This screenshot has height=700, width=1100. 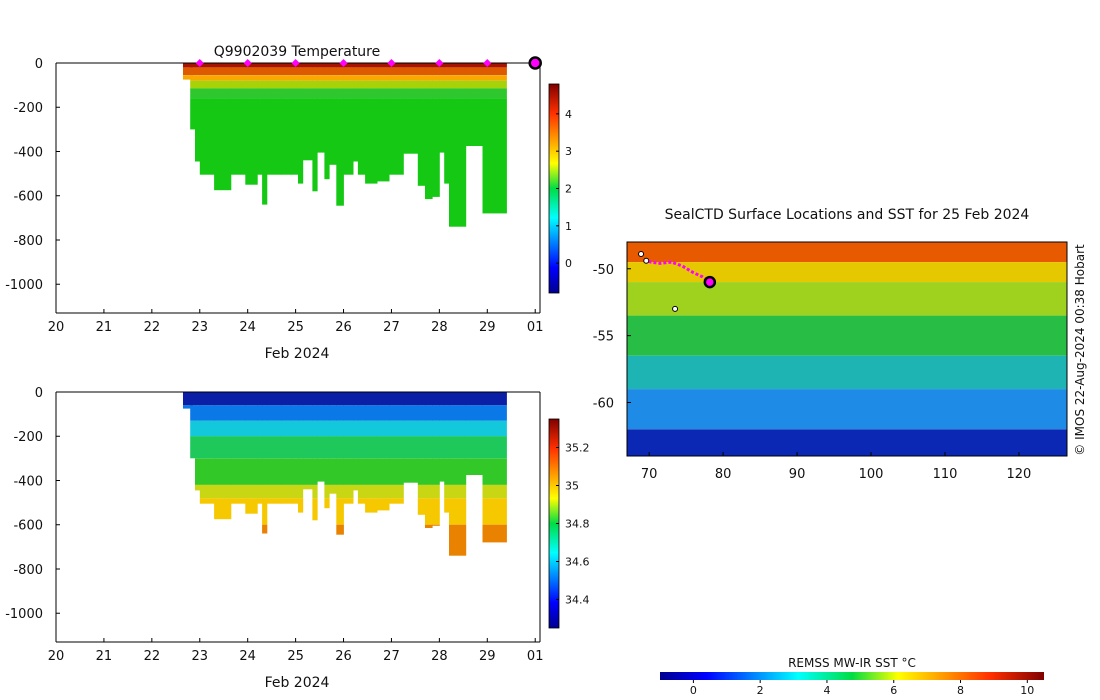 I want to click on colorbar-tick-label: 34.4, so click(x=577, y=600).